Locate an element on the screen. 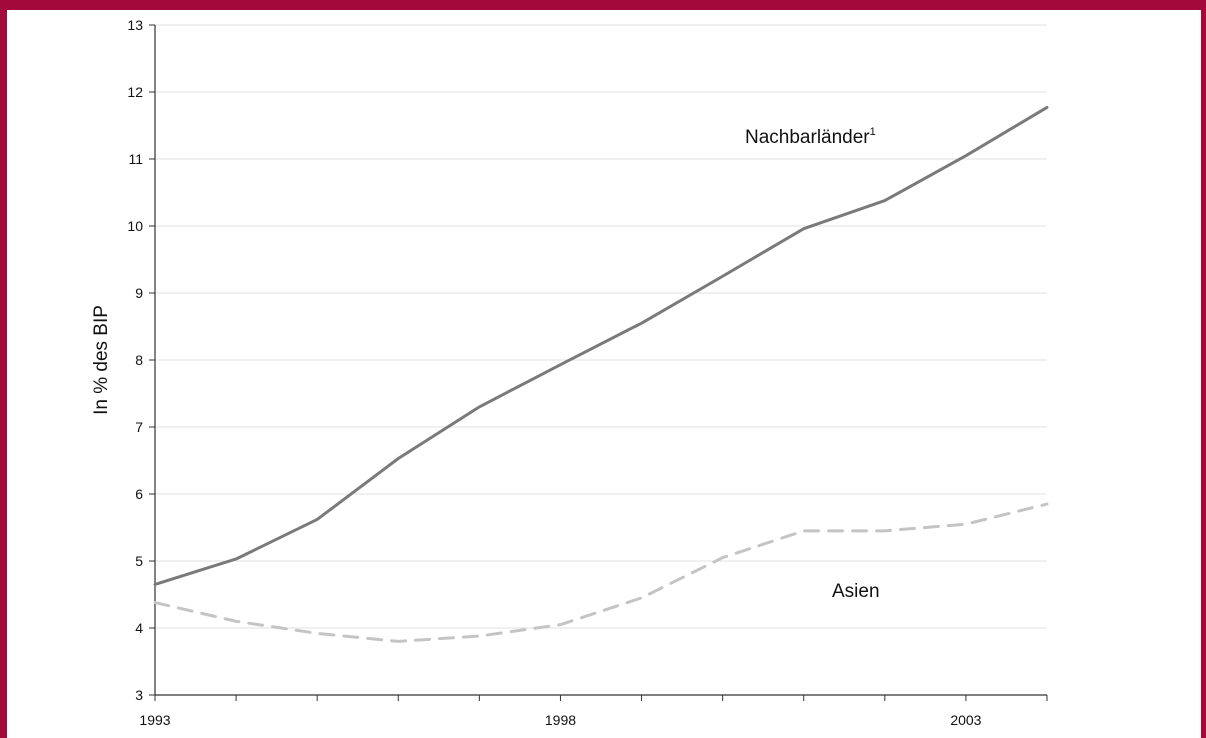 The image size is (1206, 738). x-tick-label: 1993 is located at coordinates (154, 720).